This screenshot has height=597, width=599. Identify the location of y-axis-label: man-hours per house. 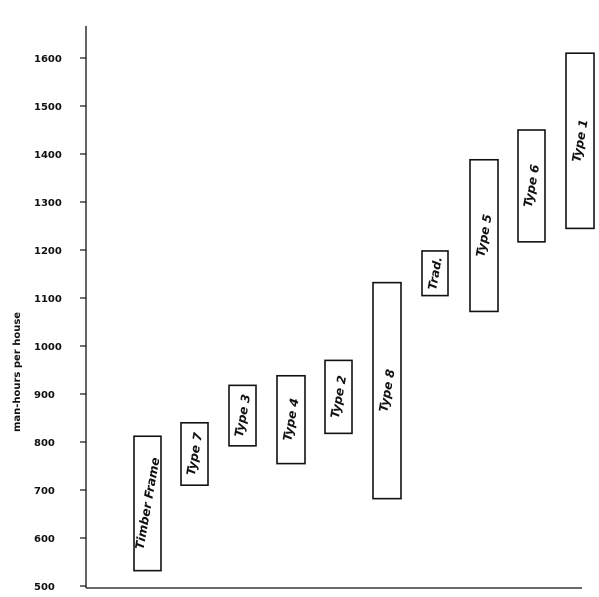
(17, 372).